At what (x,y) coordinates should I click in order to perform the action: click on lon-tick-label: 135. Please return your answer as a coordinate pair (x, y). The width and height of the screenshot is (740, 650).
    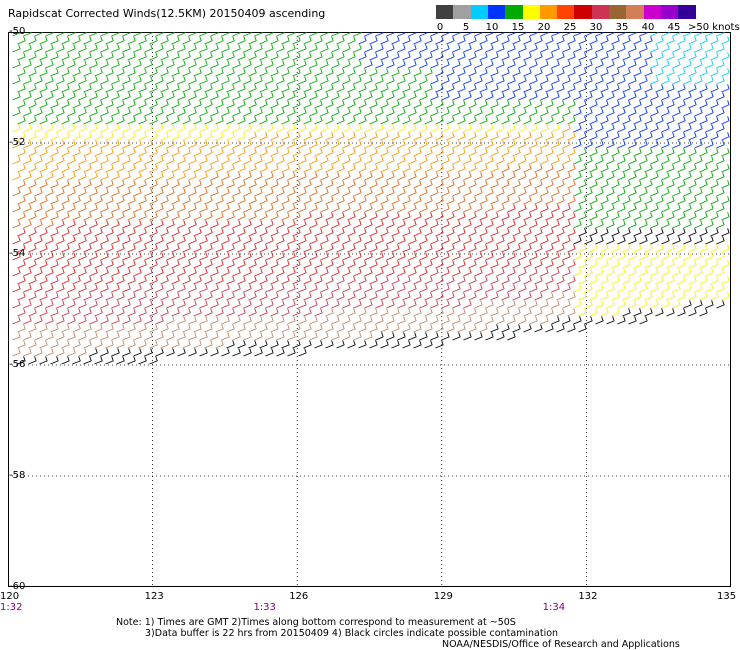
    Looking at the image, I should click on (727, 596).